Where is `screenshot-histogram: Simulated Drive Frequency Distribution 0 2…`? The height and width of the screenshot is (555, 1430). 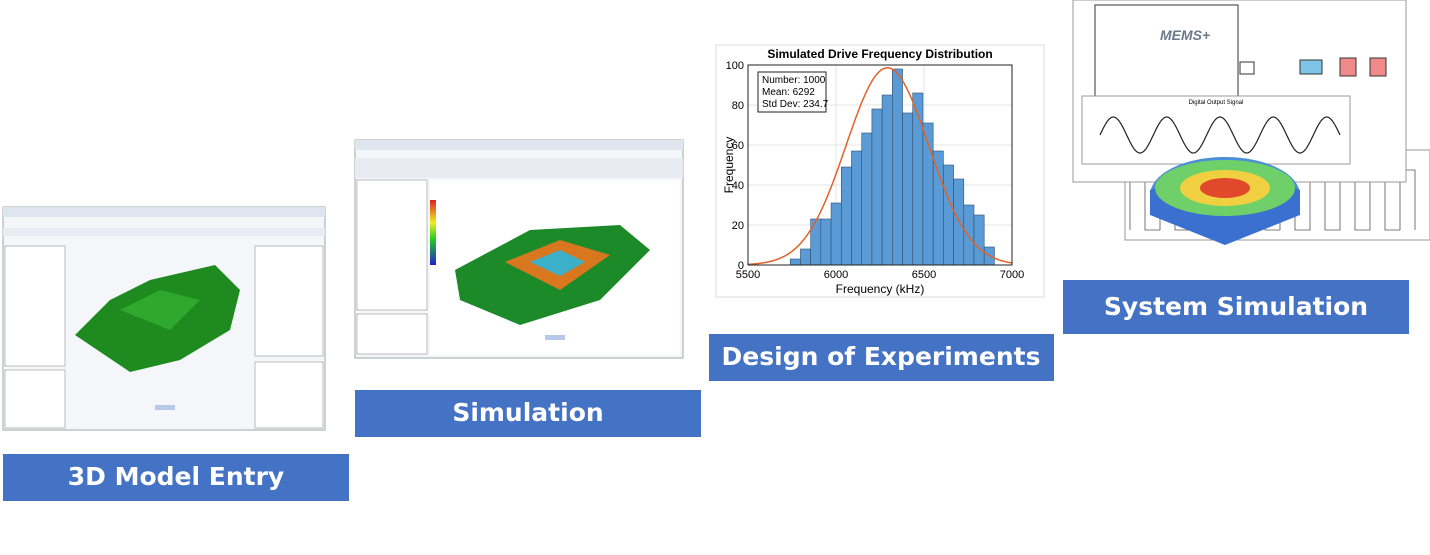
screenshot-histogram: Simulated Drive Frequency Distribution 0 2… is located at coordinates (880, 171).